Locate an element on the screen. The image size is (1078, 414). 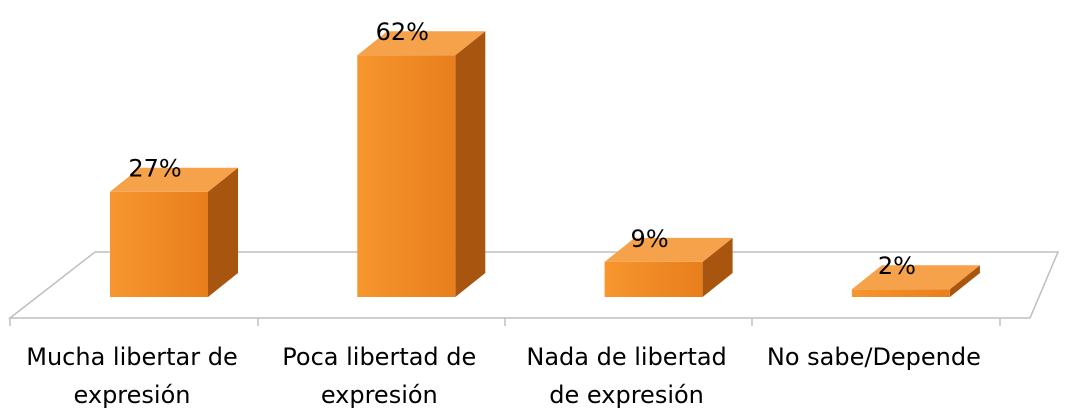
x-tick-label: Mucha libertar de expresión is located at coordinates (132, 376).